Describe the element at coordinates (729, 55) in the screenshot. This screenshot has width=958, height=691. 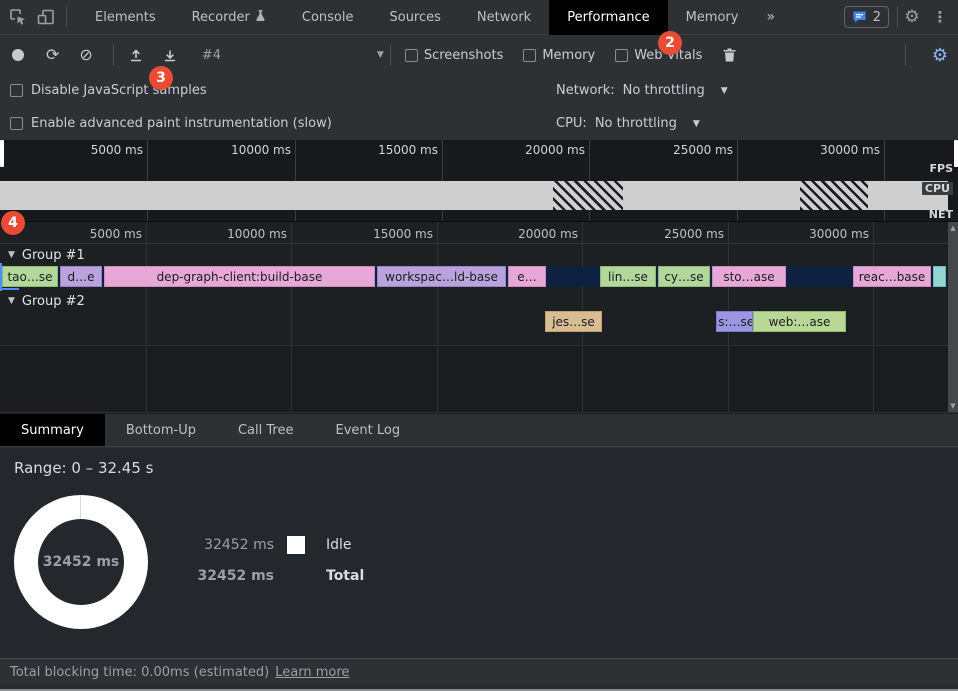
I see `trash-icon` at that location.